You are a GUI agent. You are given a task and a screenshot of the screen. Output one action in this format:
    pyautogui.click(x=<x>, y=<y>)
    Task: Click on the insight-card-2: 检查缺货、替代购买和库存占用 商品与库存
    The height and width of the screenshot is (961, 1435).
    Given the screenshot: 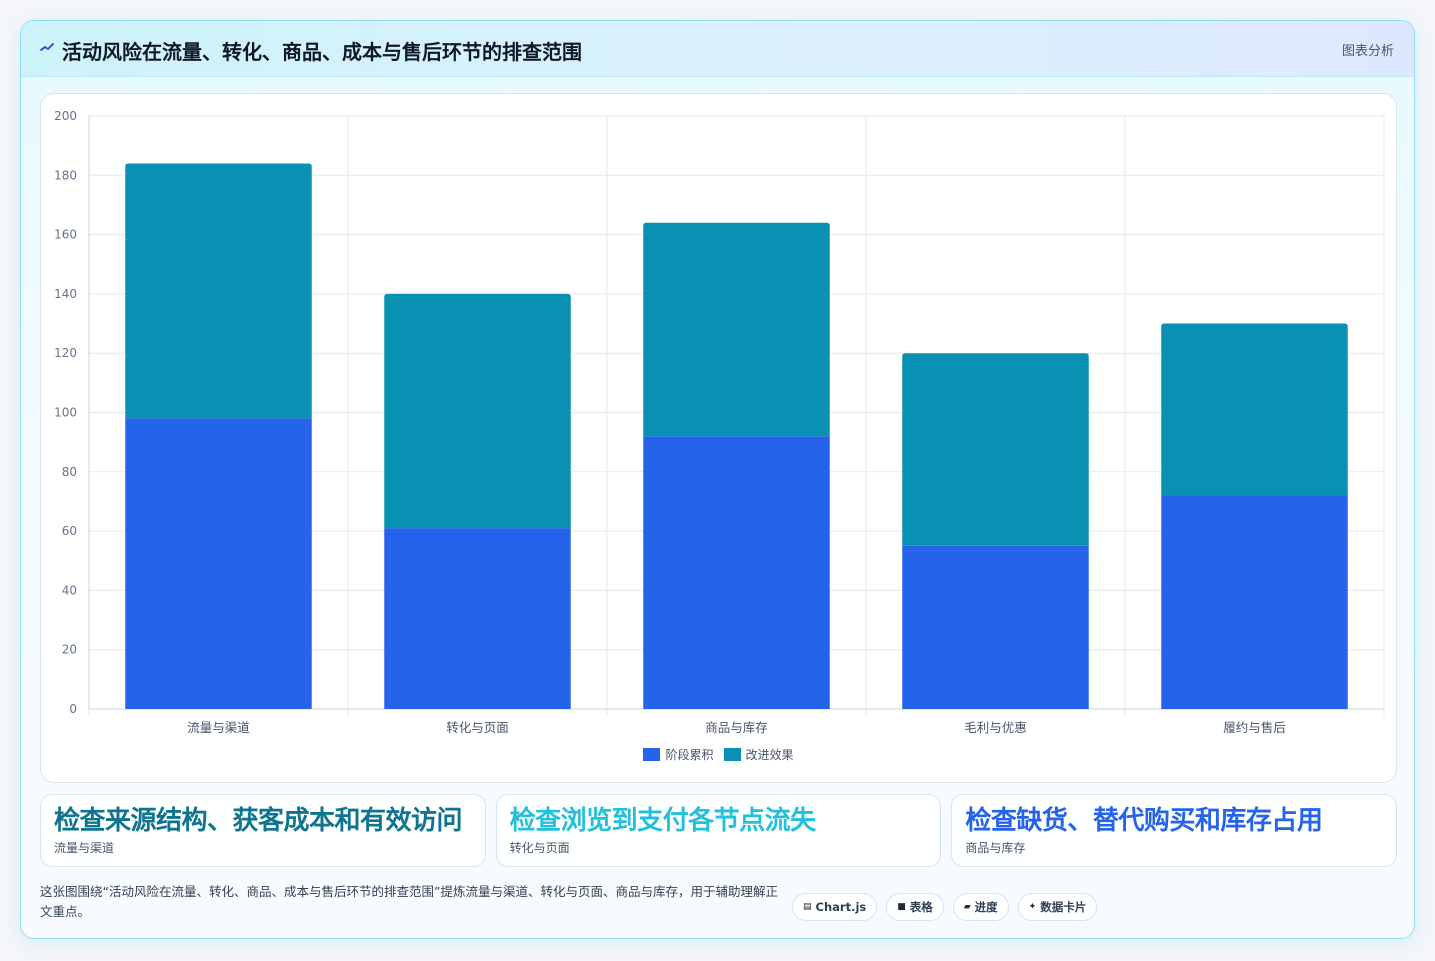 What is the action you would take?
    pyautogui.click(x=1174, y=830)
    